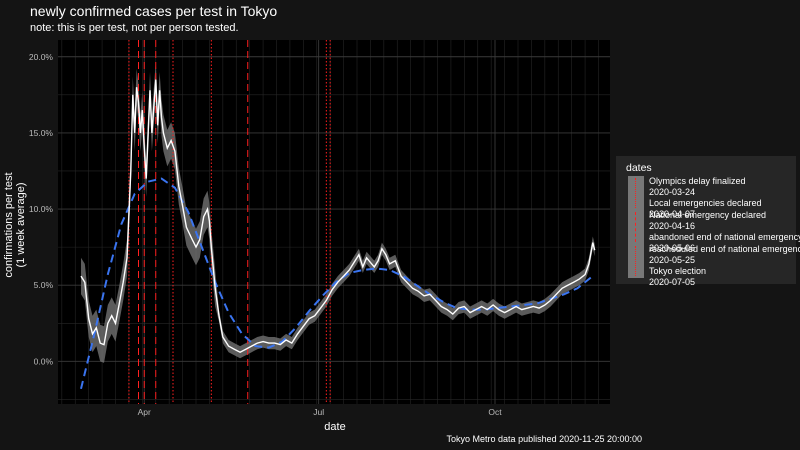 The height and width of the screenshot is (450, 800). What do you see at coordinates (672, 248) in the screenshot?
I see `legend-date-label: 2020-05-06` at bounding box center [672, 248].